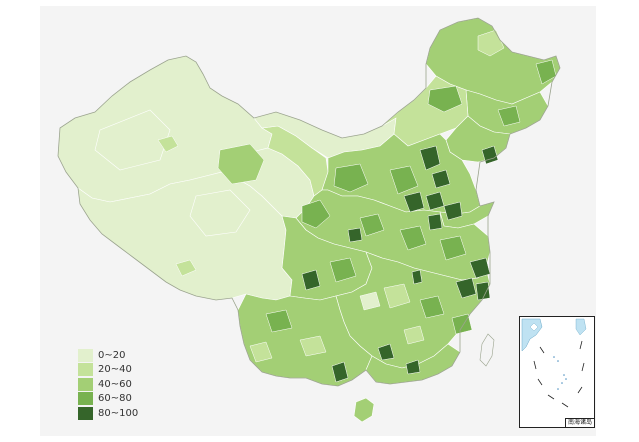  I want to click on legend-item: 80~100, so click(108, 413).